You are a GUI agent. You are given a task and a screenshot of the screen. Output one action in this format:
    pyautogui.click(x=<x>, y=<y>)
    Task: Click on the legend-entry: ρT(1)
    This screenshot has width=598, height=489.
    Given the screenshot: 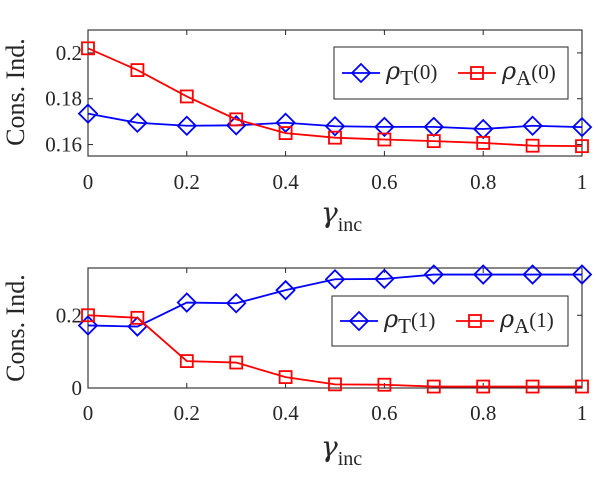 What is the action you would take?
    pyautogui.click(x=409, y=321)
    